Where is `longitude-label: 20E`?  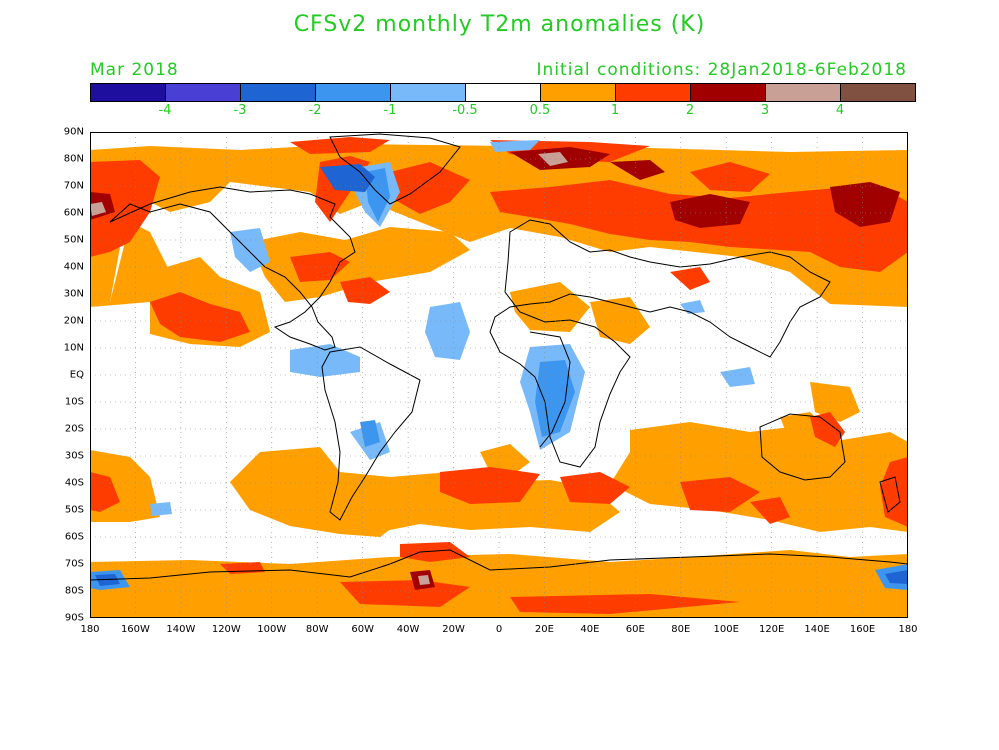
longitude-label: 20E is located at coordinates (544, 629).